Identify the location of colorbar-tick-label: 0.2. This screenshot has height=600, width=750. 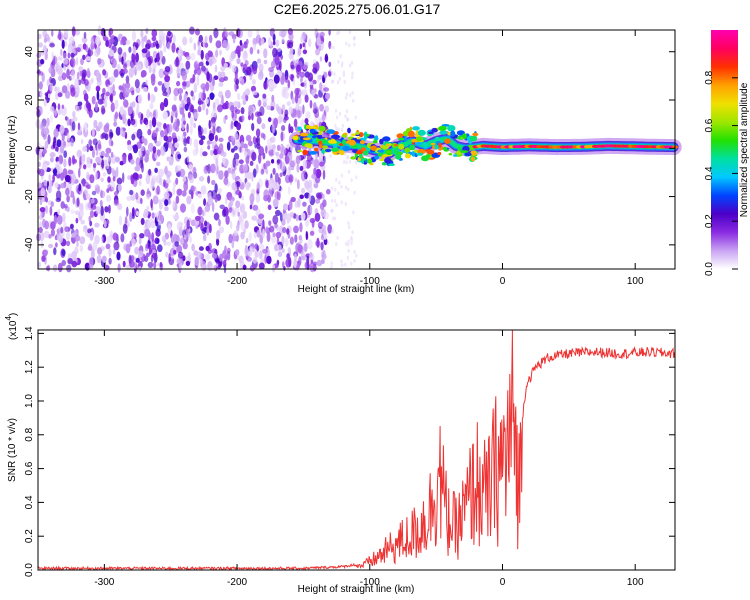
(709, 221).